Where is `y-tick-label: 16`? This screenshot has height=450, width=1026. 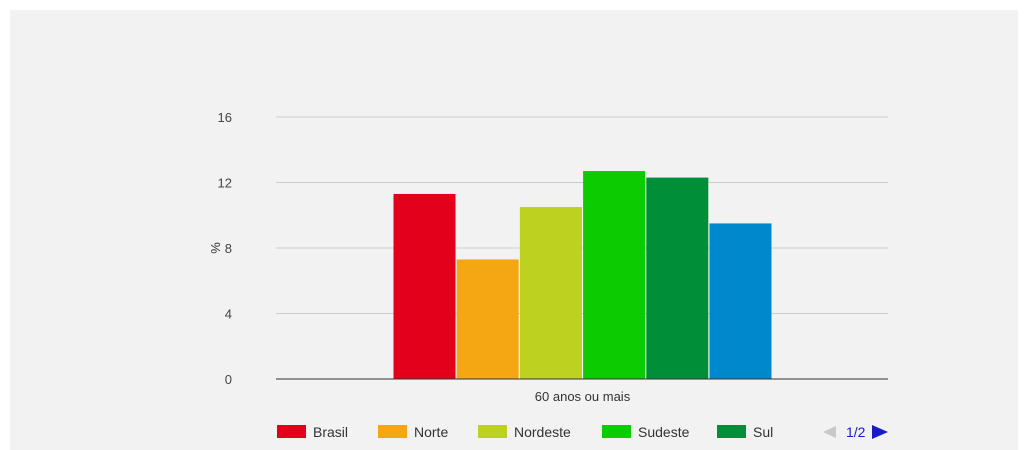
y-tick-label: 16 is located at coordinates (225, 117).